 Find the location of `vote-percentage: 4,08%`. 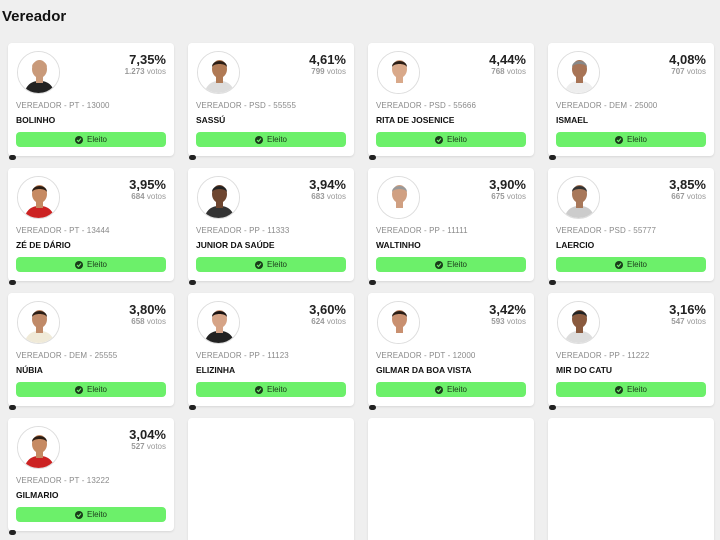

vote-percentage: 4,08% is located at coordinates (687, 59).